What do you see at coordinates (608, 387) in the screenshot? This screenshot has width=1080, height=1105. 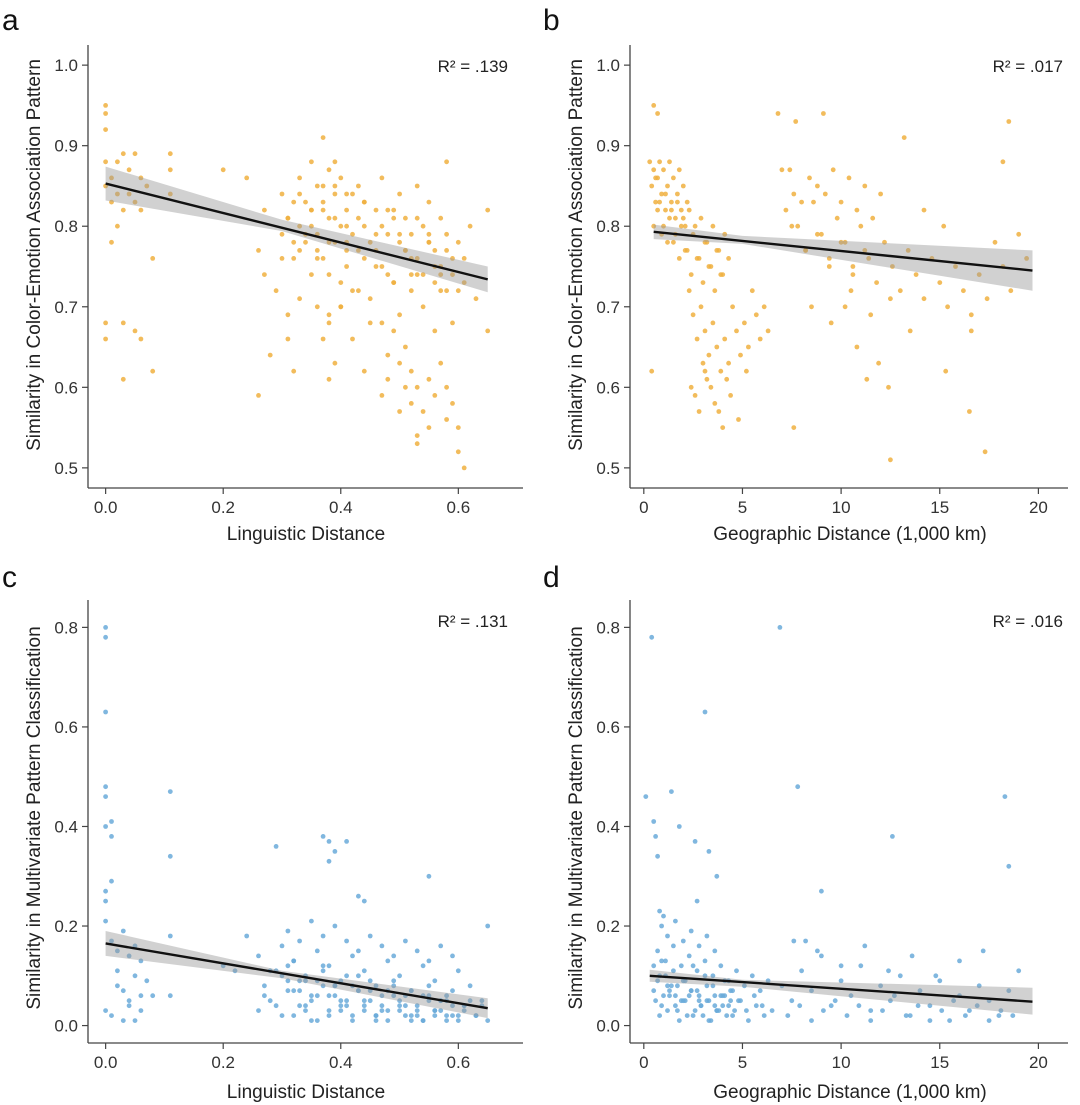 I see `y-tick-label: 0.6` at bounding box center [608, 387].